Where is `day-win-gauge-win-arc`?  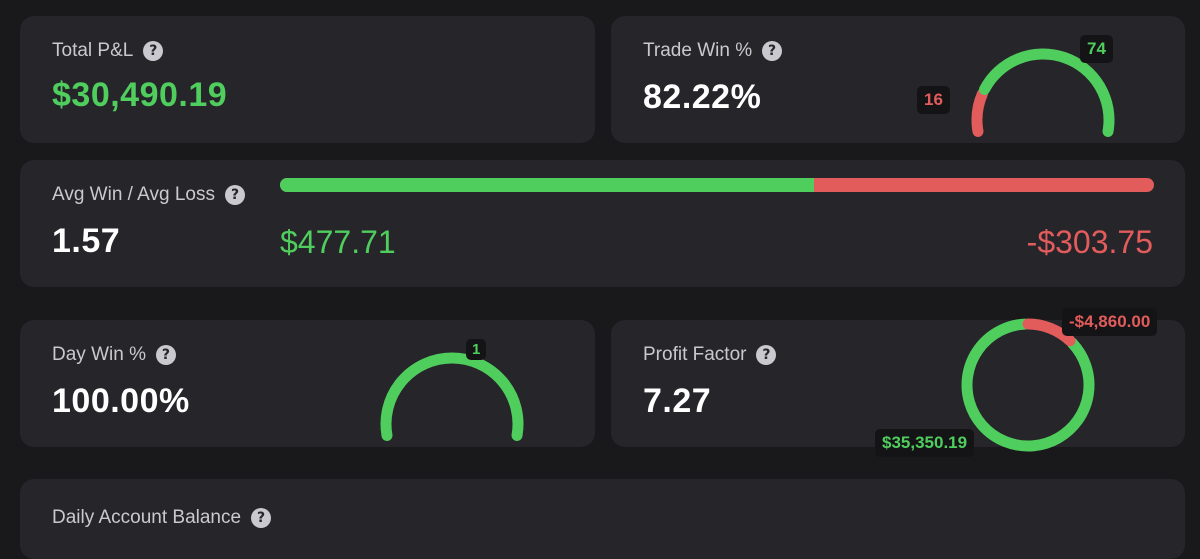 day-win-gauge-win-arc is located at coordinates (452, 396).